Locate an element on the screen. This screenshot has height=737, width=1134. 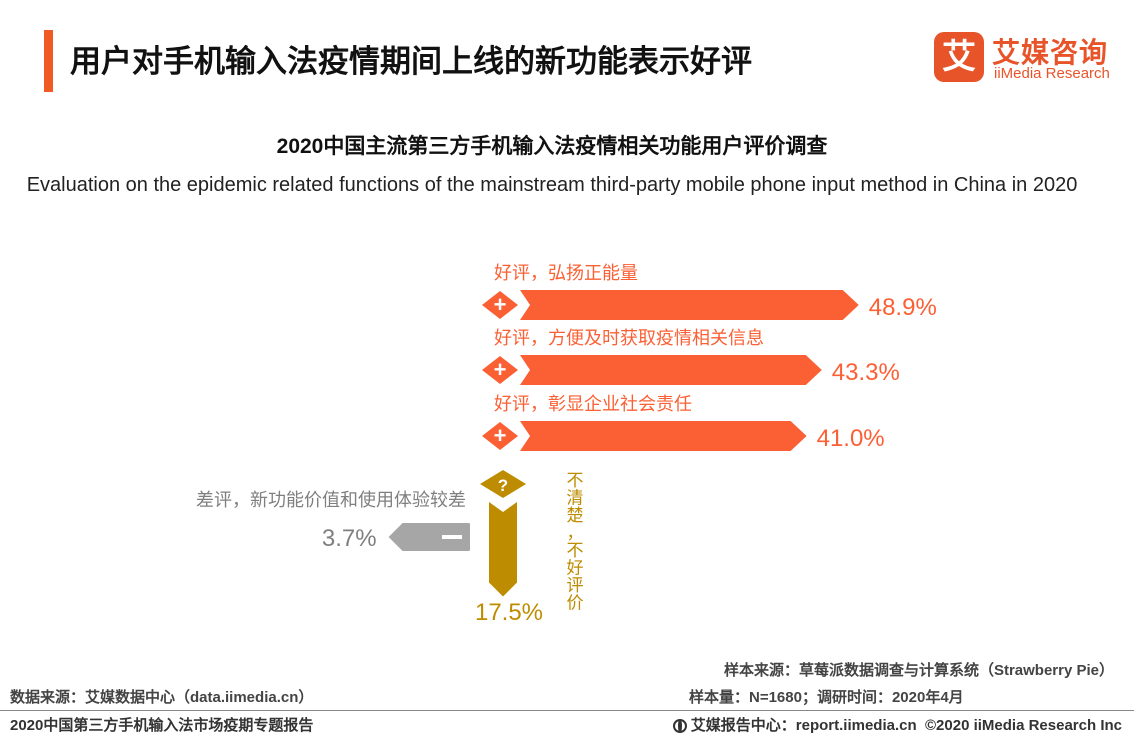
sample-source: 样本来源：草莓派数据调查与计算系统（Strawberry Pie） is located at coordinates (918, 670).